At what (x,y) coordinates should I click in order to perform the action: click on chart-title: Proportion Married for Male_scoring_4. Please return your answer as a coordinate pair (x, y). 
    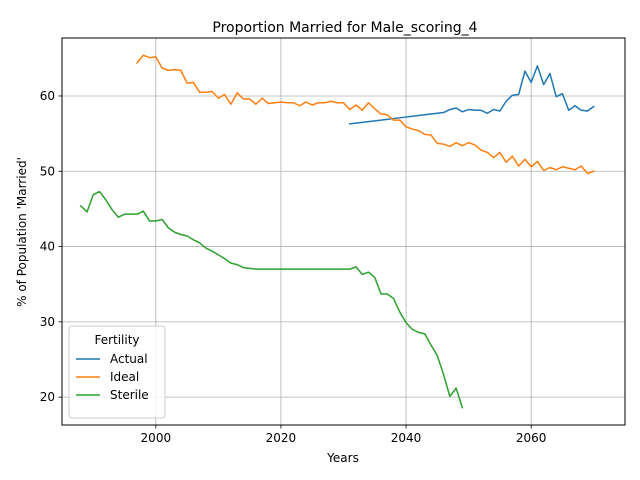
    Looking at the image, I should click on (344, 28).